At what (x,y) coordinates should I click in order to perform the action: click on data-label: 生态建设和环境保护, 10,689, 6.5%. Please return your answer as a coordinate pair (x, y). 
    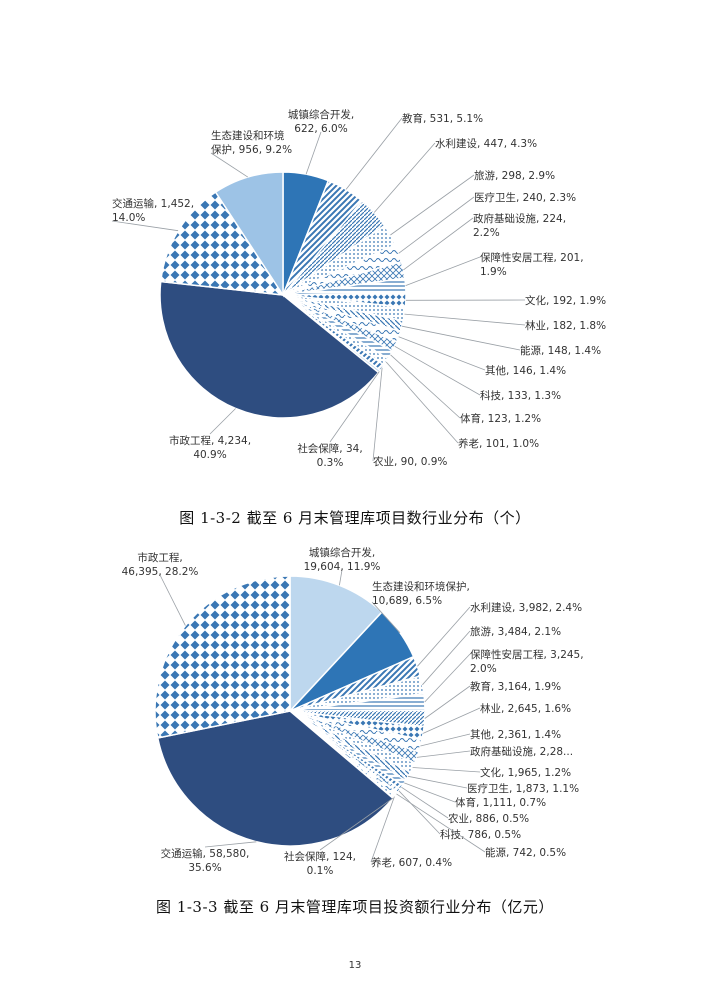
    Looking at the image, I should click on (421, 593).